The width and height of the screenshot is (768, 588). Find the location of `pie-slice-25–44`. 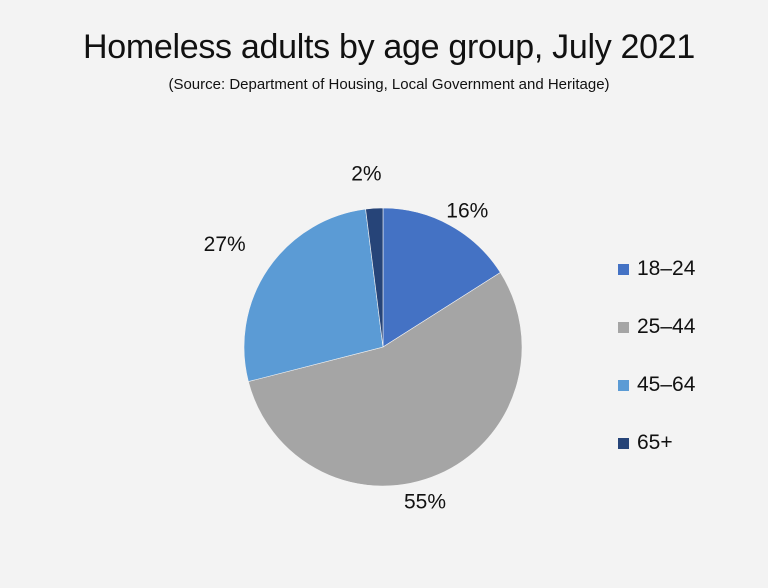

pie-slice-25–44 is located at coordinates (385, 379).